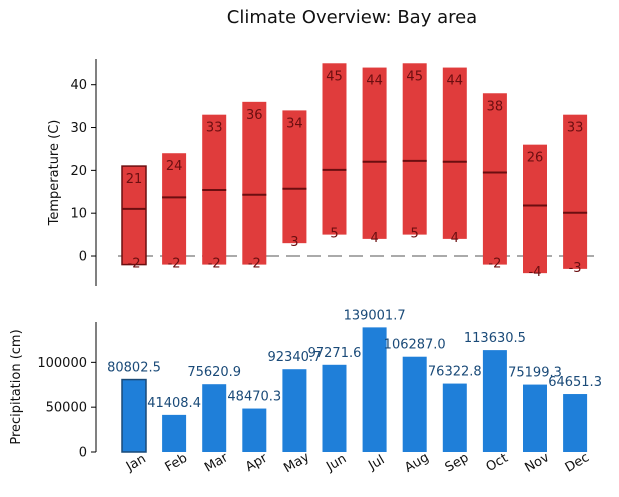 Image resolution: width=619 pixels, height=497 pixels. I want to click on temp-max-label: 36, so click(254, 115).